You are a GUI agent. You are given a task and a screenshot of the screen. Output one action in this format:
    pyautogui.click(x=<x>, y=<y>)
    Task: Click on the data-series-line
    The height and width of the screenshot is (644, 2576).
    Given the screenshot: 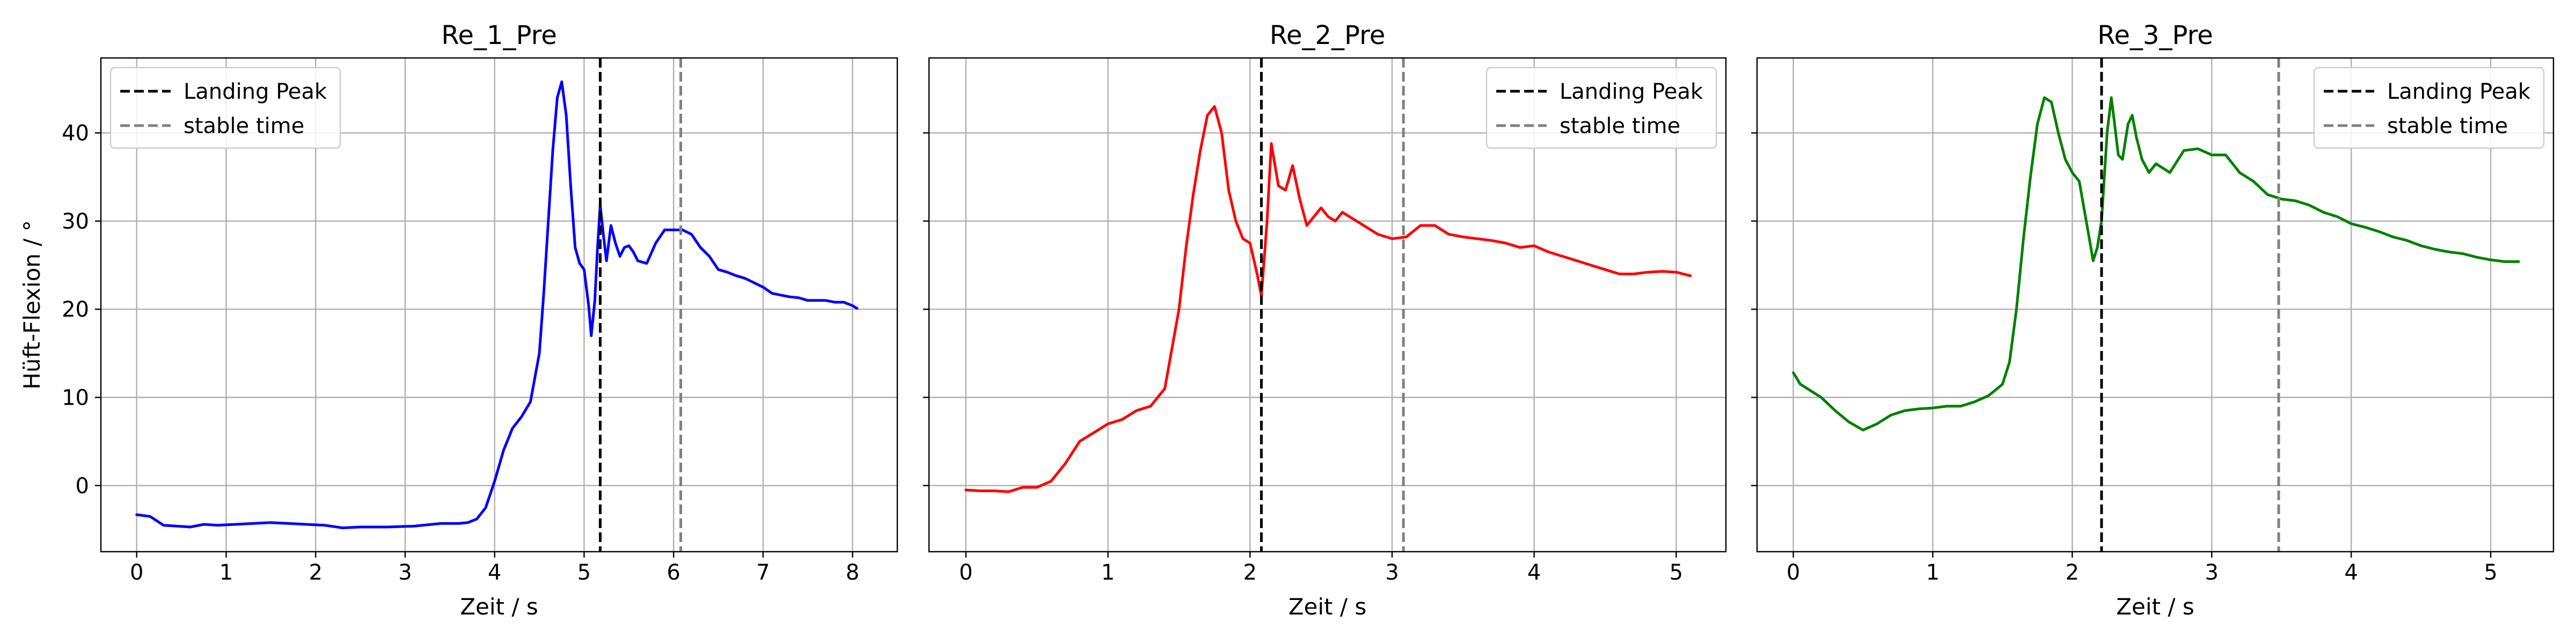 What is the action you would take?
    pyautogui.click(x=2156, y=263)
    